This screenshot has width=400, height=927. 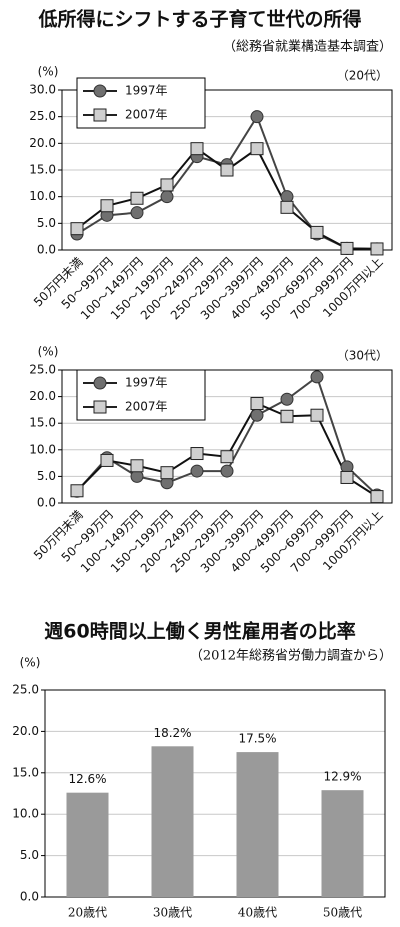 I want to click on value-label: 18.2%, so click(x=172, y=733).